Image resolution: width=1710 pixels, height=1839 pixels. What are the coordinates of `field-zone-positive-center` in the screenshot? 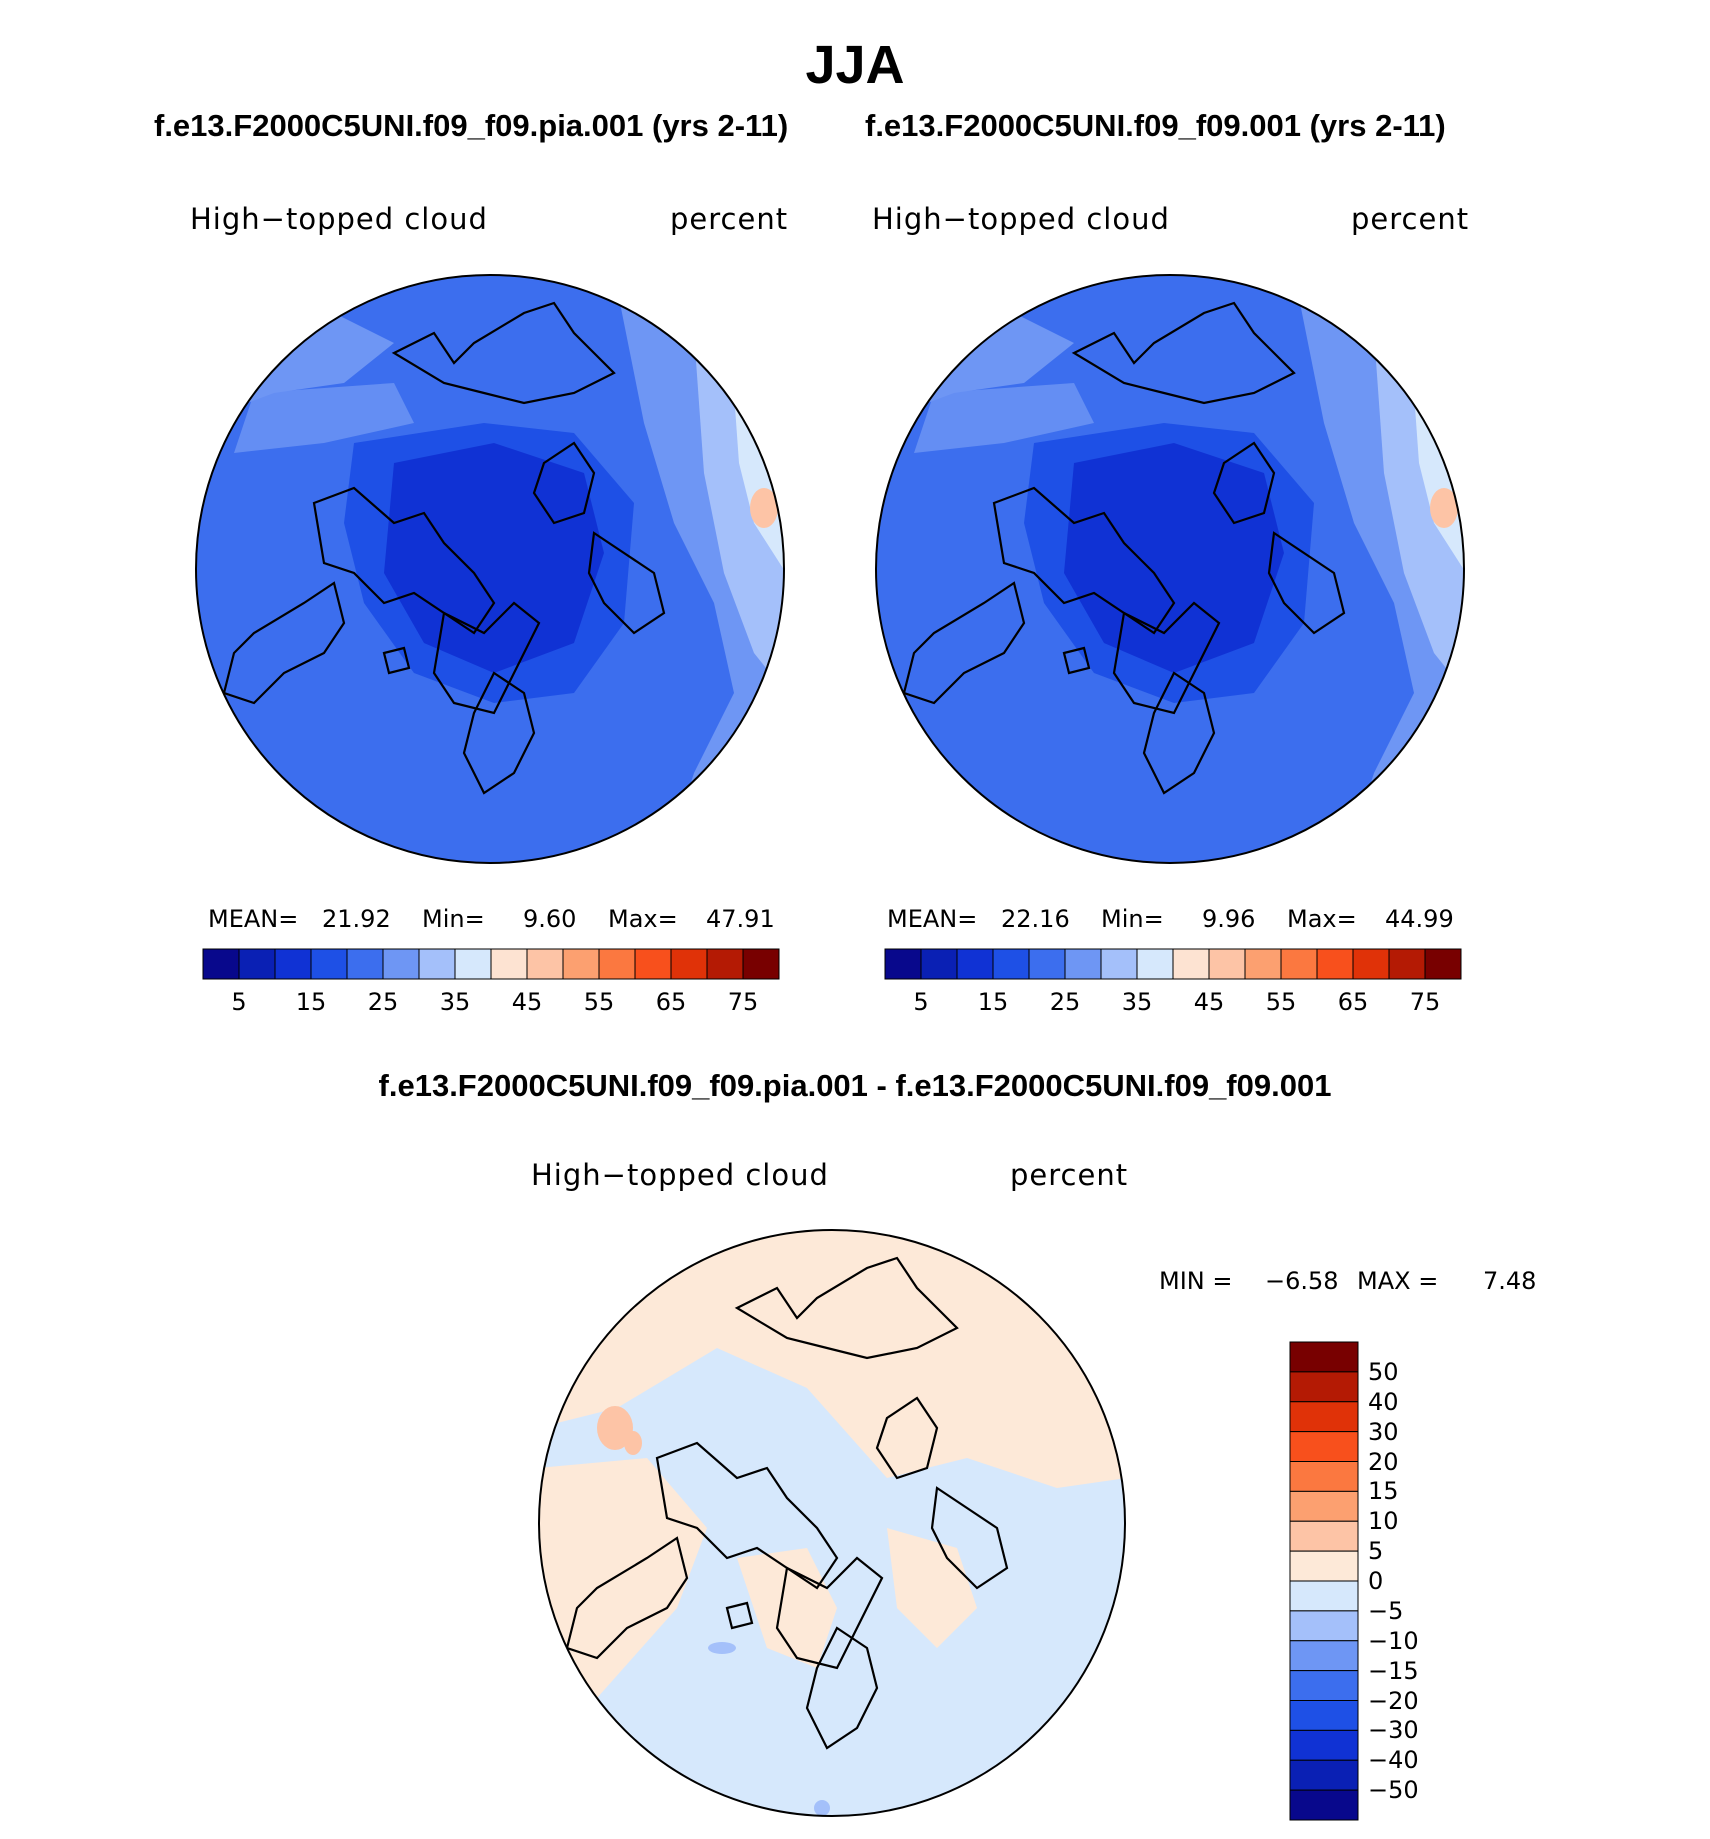 It's located at (787, 1608).